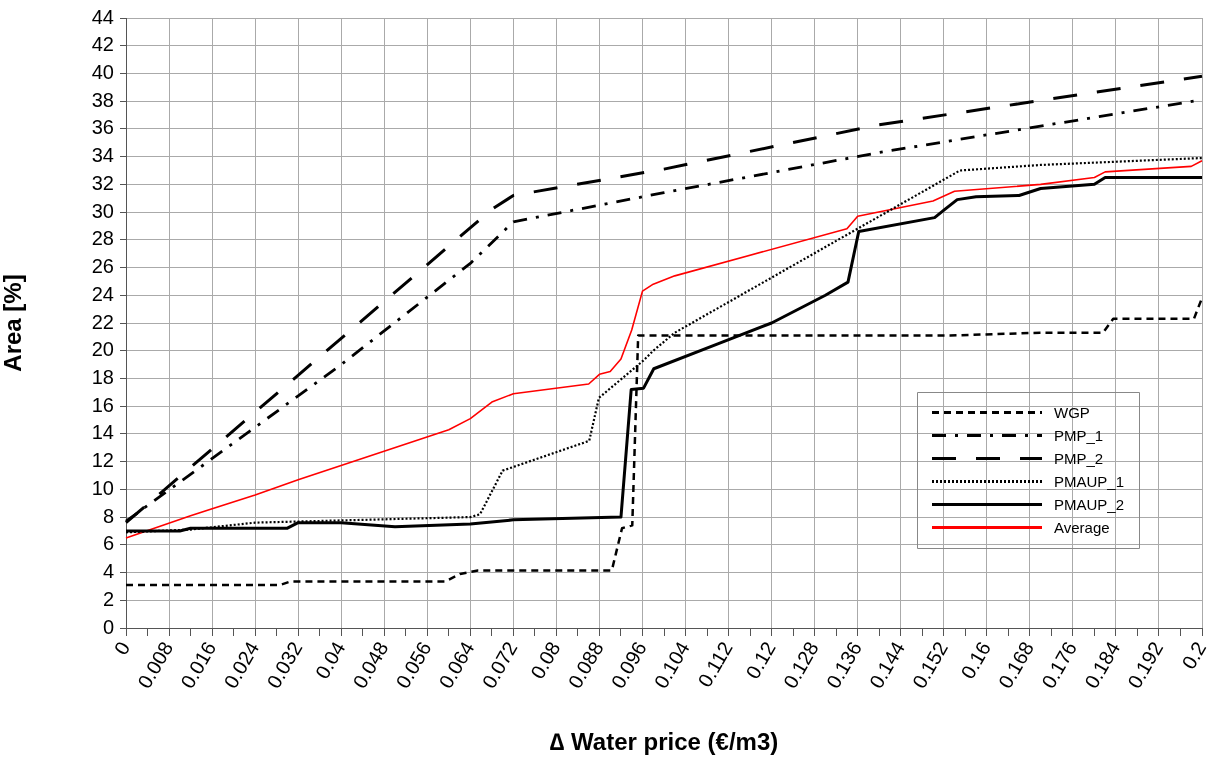  Describe the element at coordinates (1089, 481) in the screenshot. I see `legend-label: PMAUP_1` at that location.